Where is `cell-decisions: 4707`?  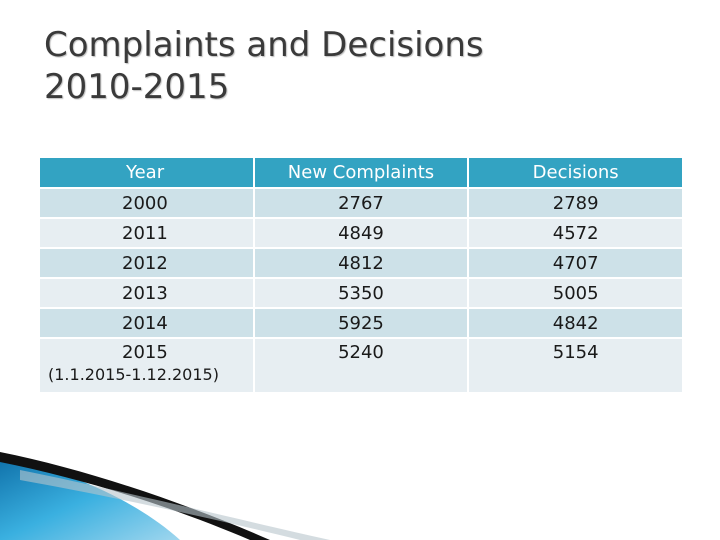 cell-decisions: 4707 is located at coordinates (575, 263).